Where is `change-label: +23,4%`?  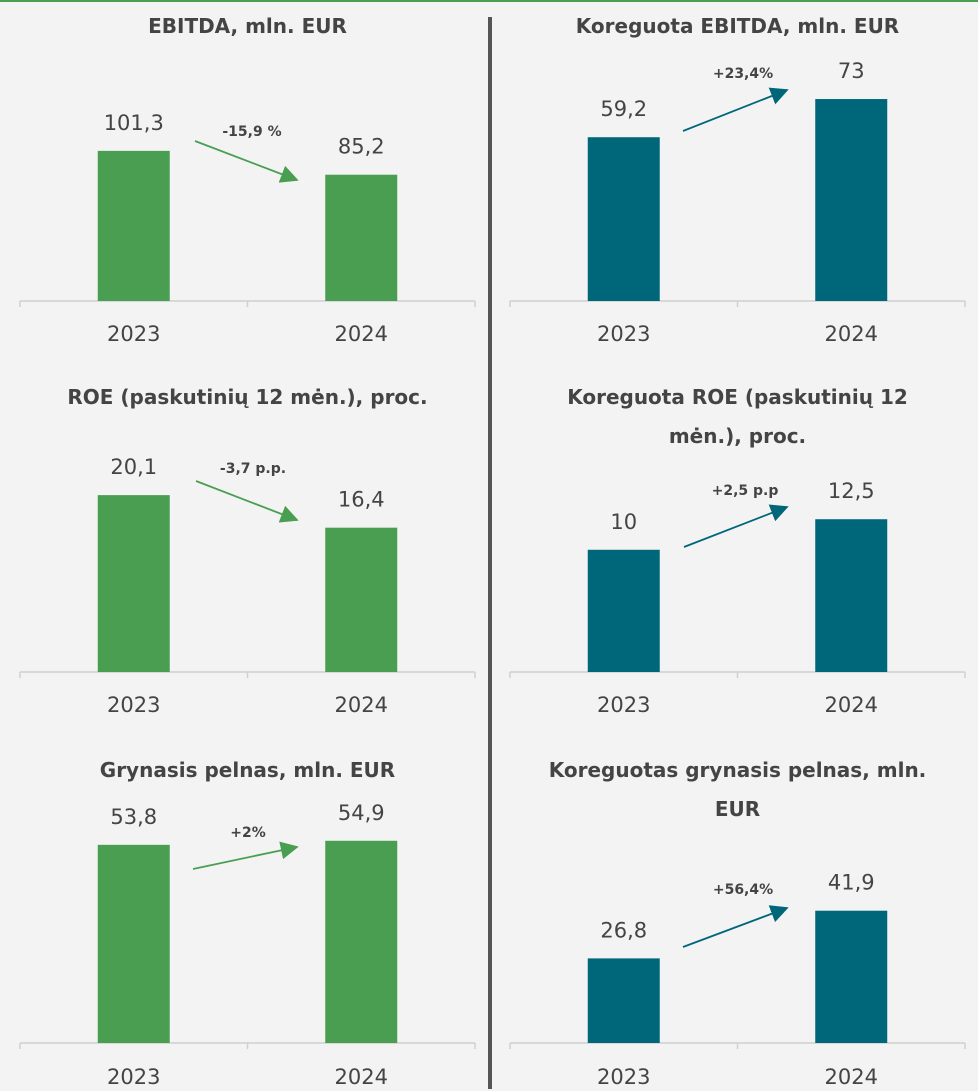
change-label: +23,4% is located at coordinates (743, 74).